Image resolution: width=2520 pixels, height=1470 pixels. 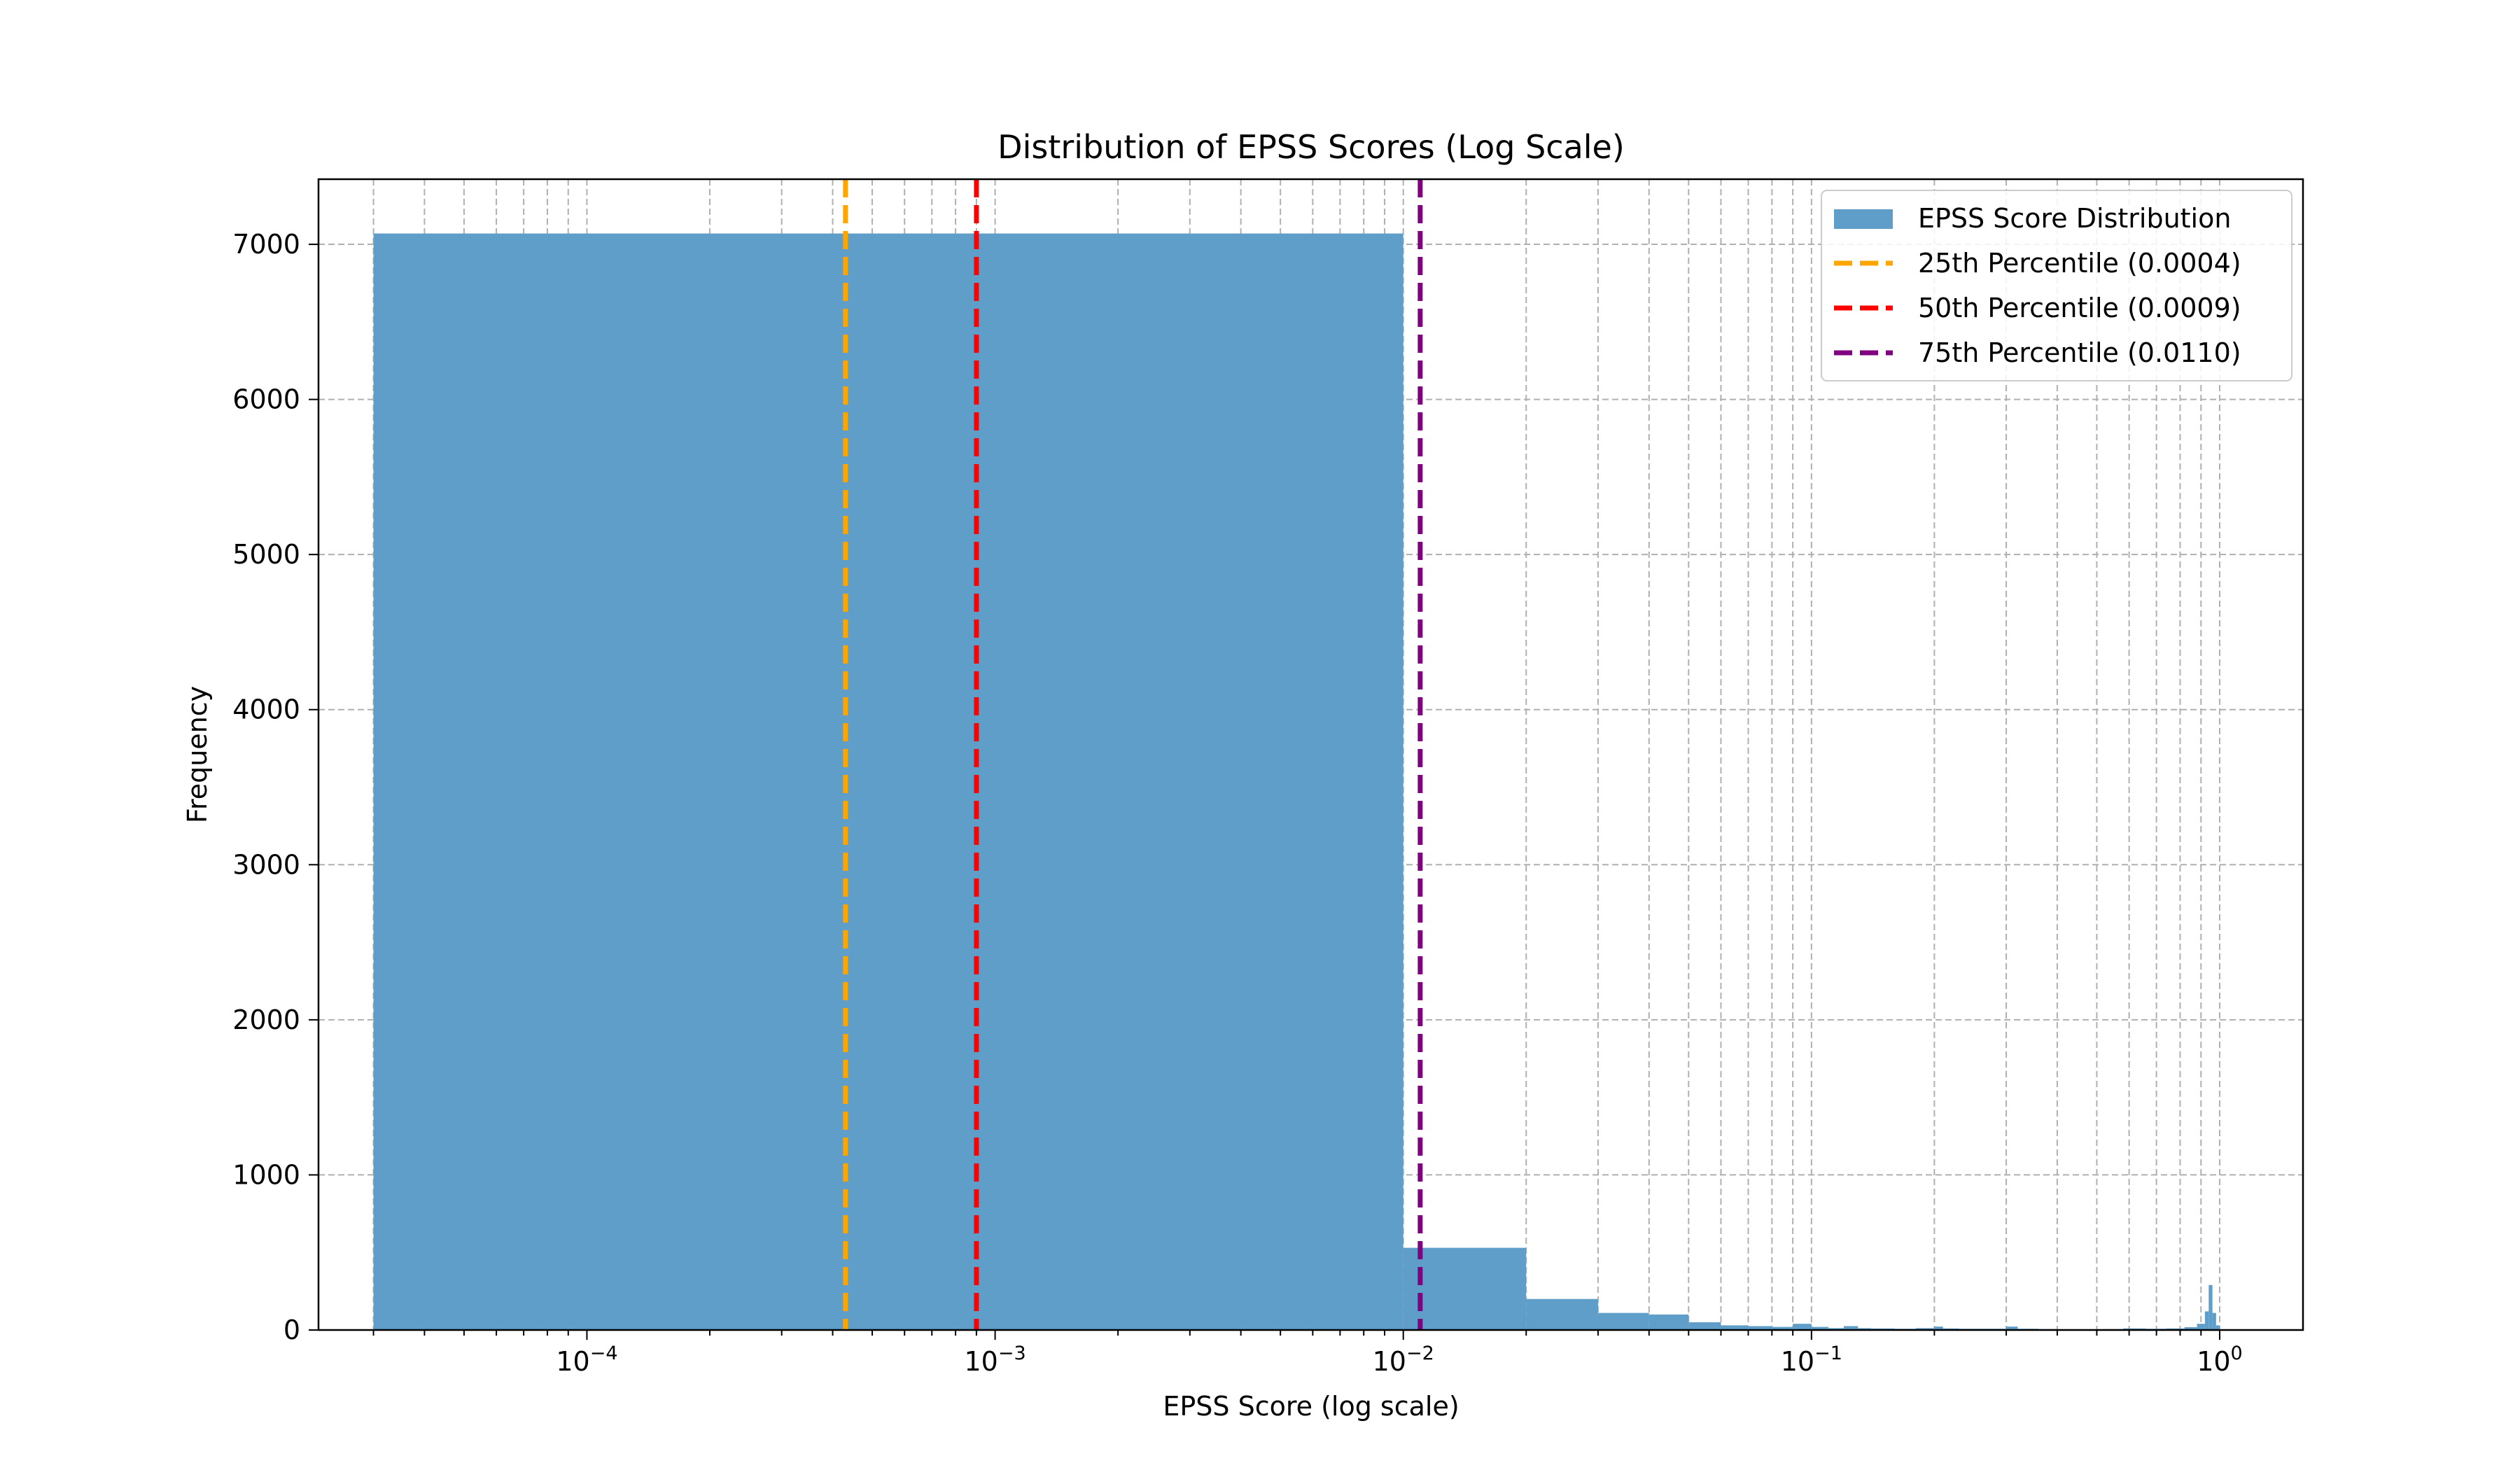 I want to click on x-tick-label: 10⁻³, so click(x=995, y=1360).